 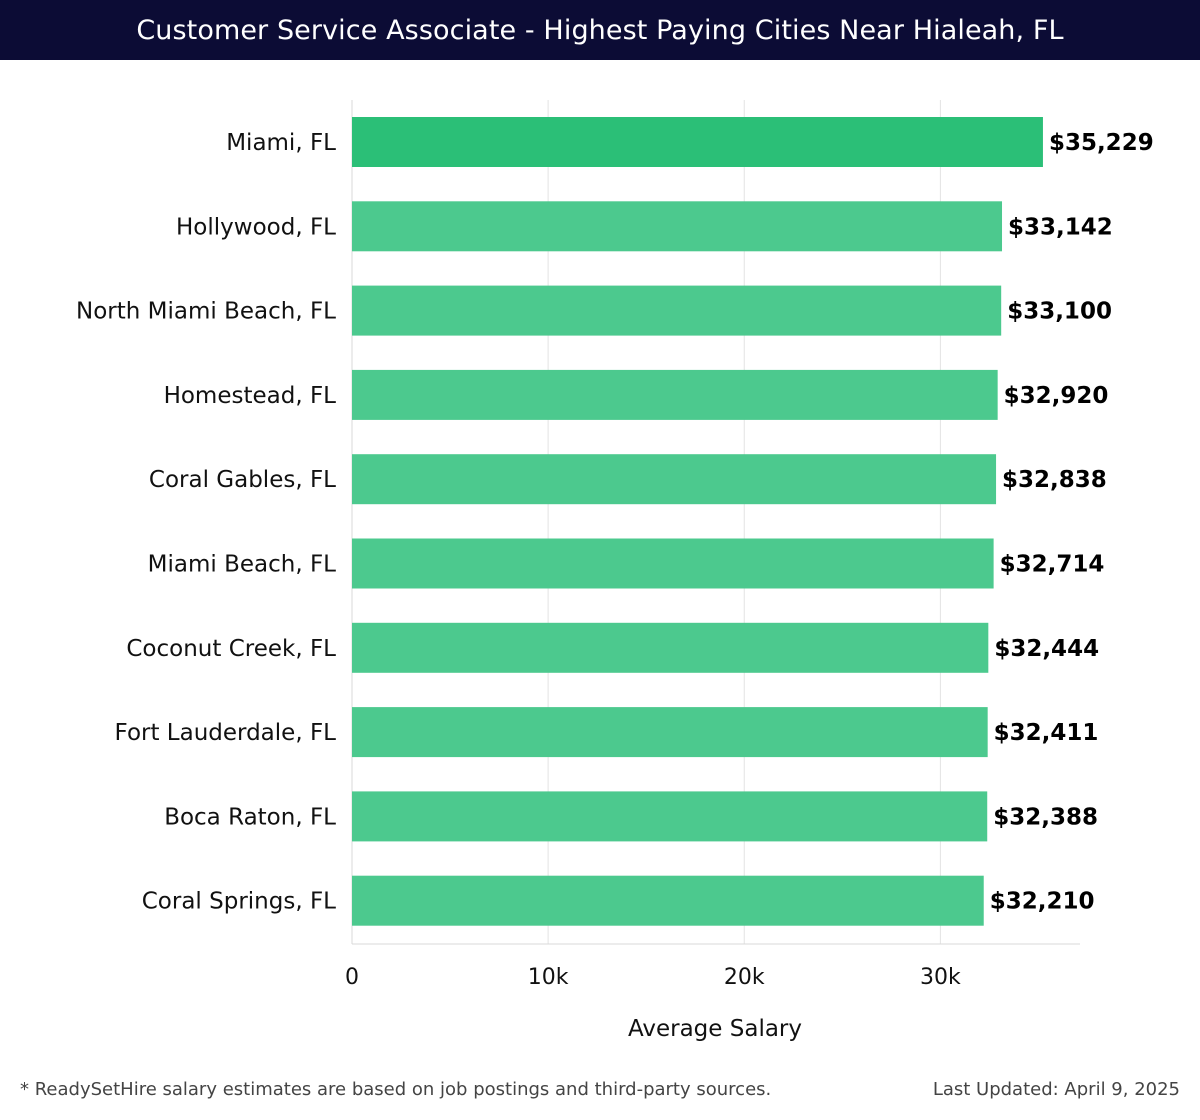 What do you see at coordinates (548, 977) in the screenshot?
I see `x-tick-label: 10k` at bounding box center [548, 977].